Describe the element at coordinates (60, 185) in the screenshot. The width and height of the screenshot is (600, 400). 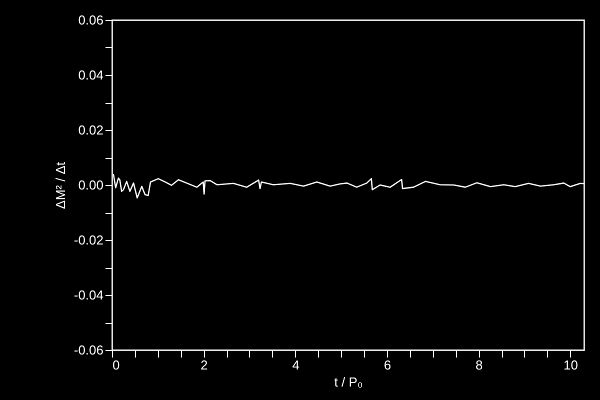
I see `y-axis-title: ΔM² / Δt` at that location.